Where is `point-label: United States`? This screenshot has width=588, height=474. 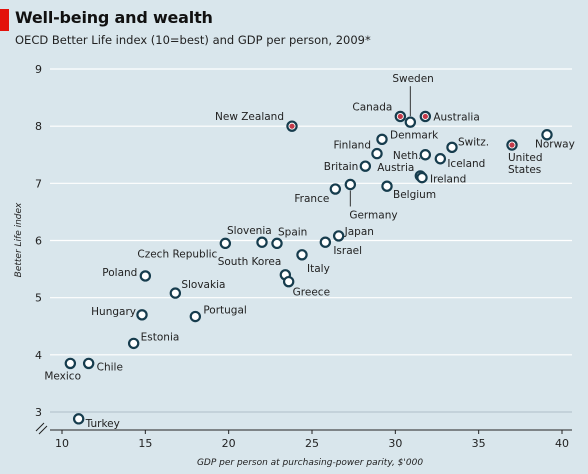 point-label: United States is located at coordinates (525, 164).